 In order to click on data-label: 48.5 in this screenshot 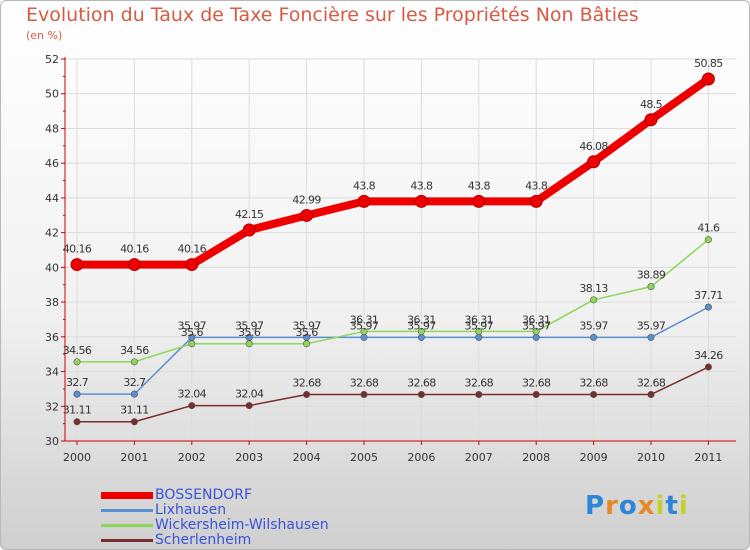, I will do `click(651, 104)`.